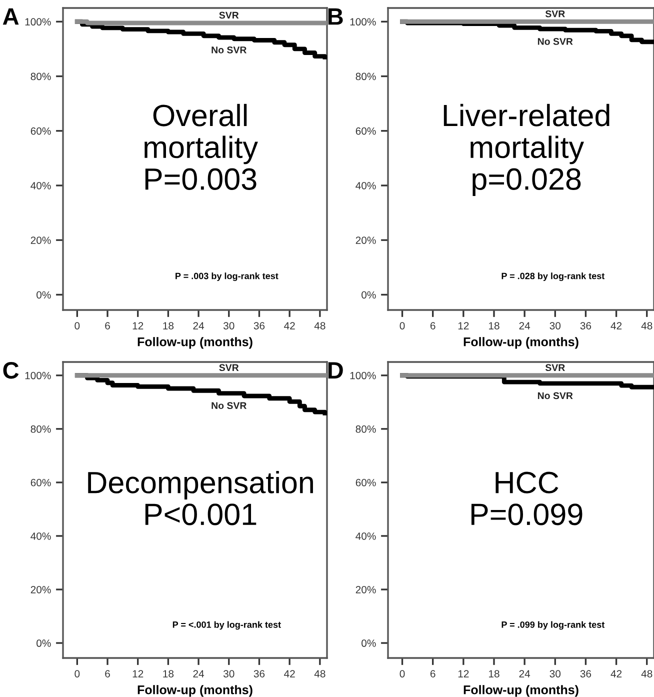 The image size is (654, 697). What do you see at coordinates (10, 16) in the screenshot?
I see `chart-title: A` at bounding box center [10, 16].